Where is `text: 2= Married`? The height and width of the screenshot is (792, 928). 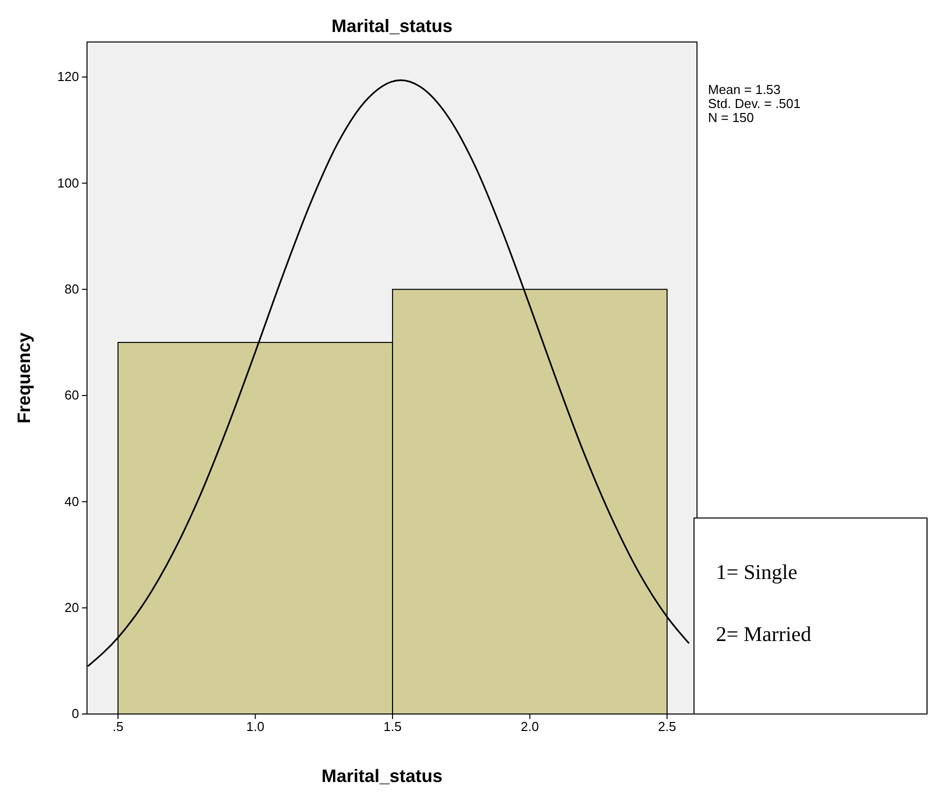
text: 2= Married is located at coordinates (764, 634).